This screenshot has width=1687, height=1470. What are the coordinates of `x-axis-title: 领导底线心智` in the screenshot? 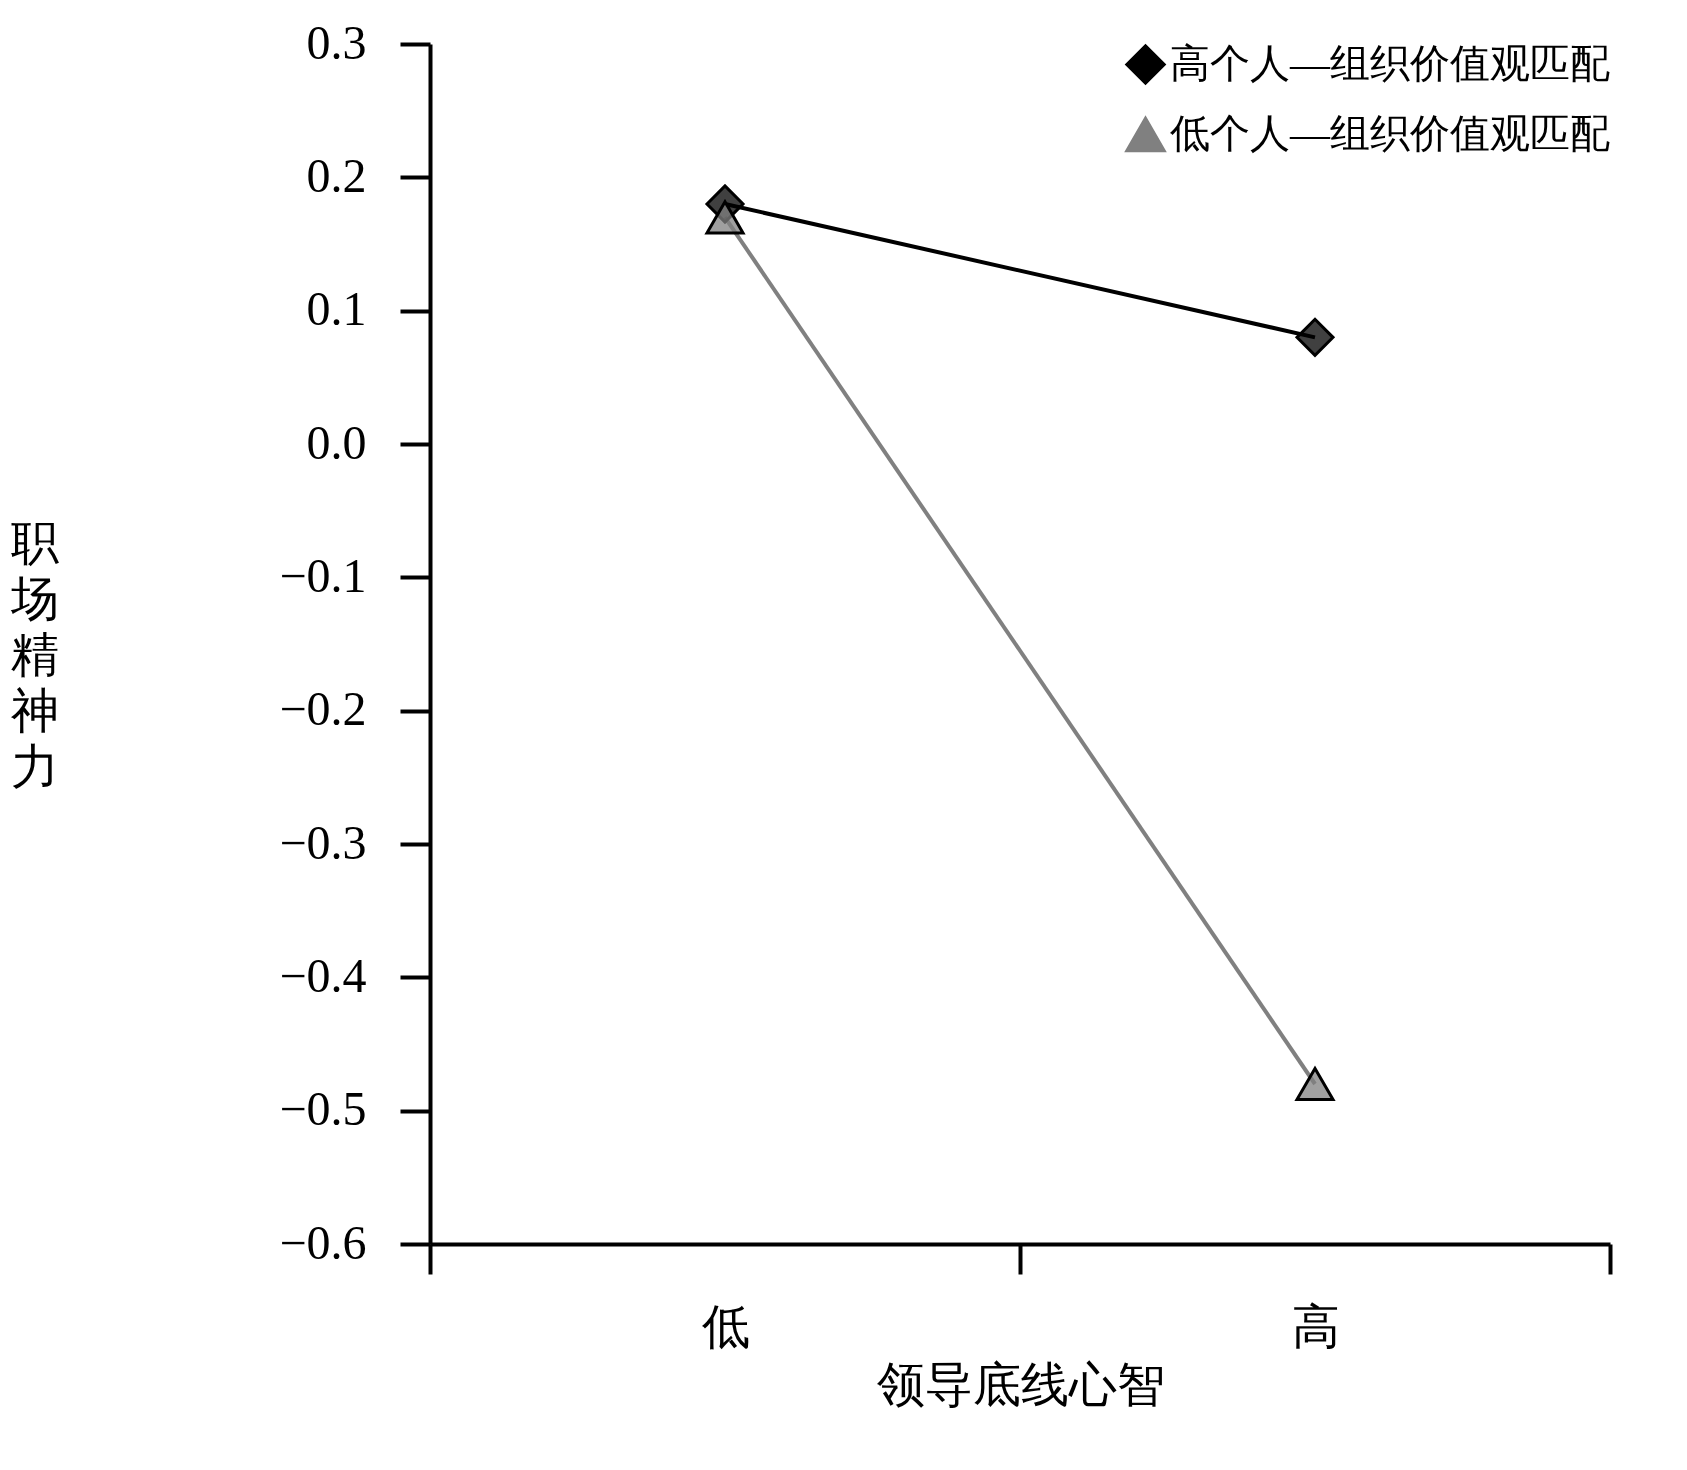 It's located at (1020, 1384).